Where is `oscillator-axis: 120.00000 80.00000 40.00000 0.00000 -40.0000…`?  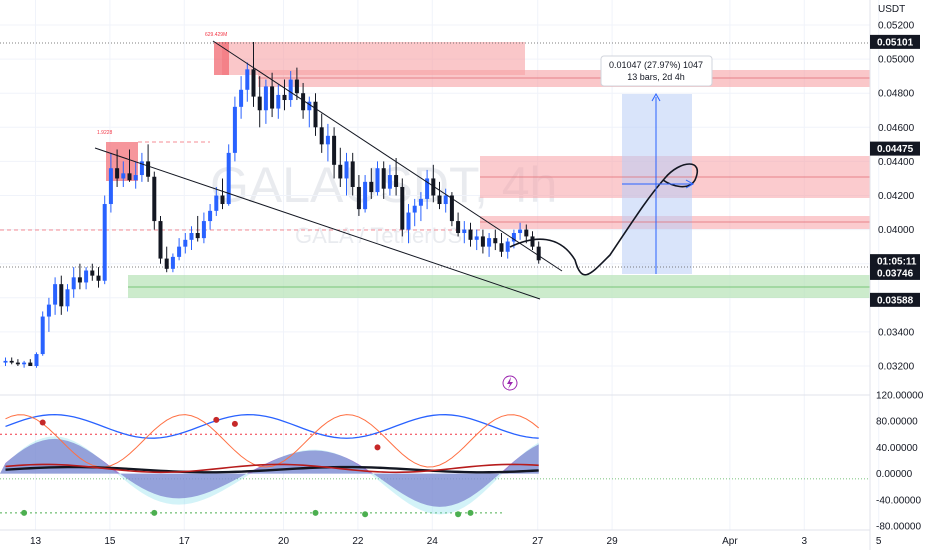
oscillator-axis: 120.00000 80.00000 40.00000 0.00000 -40.0000… is located at coordinates (900, 462).